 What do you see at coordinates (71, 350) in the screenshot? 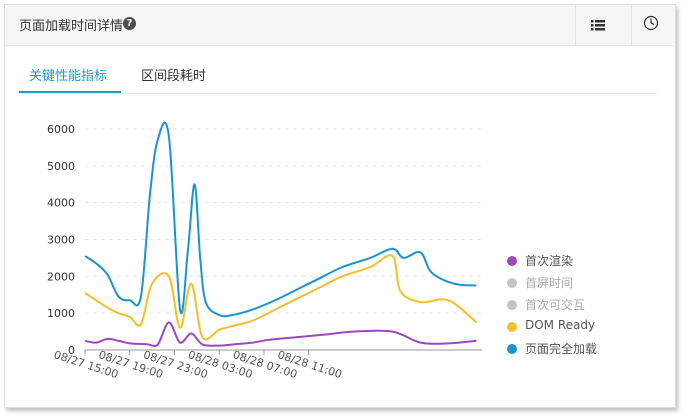
I see `y-tick-label: 0` at bounding box center [71, 350].